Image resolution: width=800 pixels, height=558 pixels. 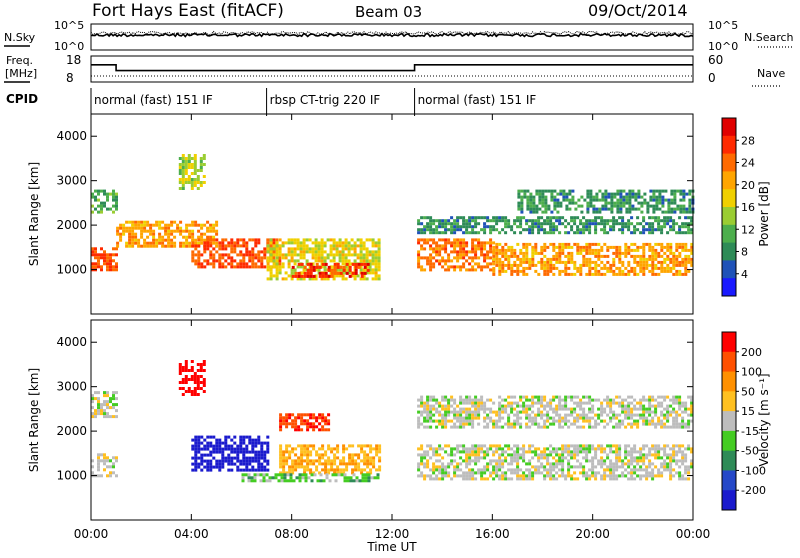 I want to click on colorbar-swatch, so click(x=729, y=287).